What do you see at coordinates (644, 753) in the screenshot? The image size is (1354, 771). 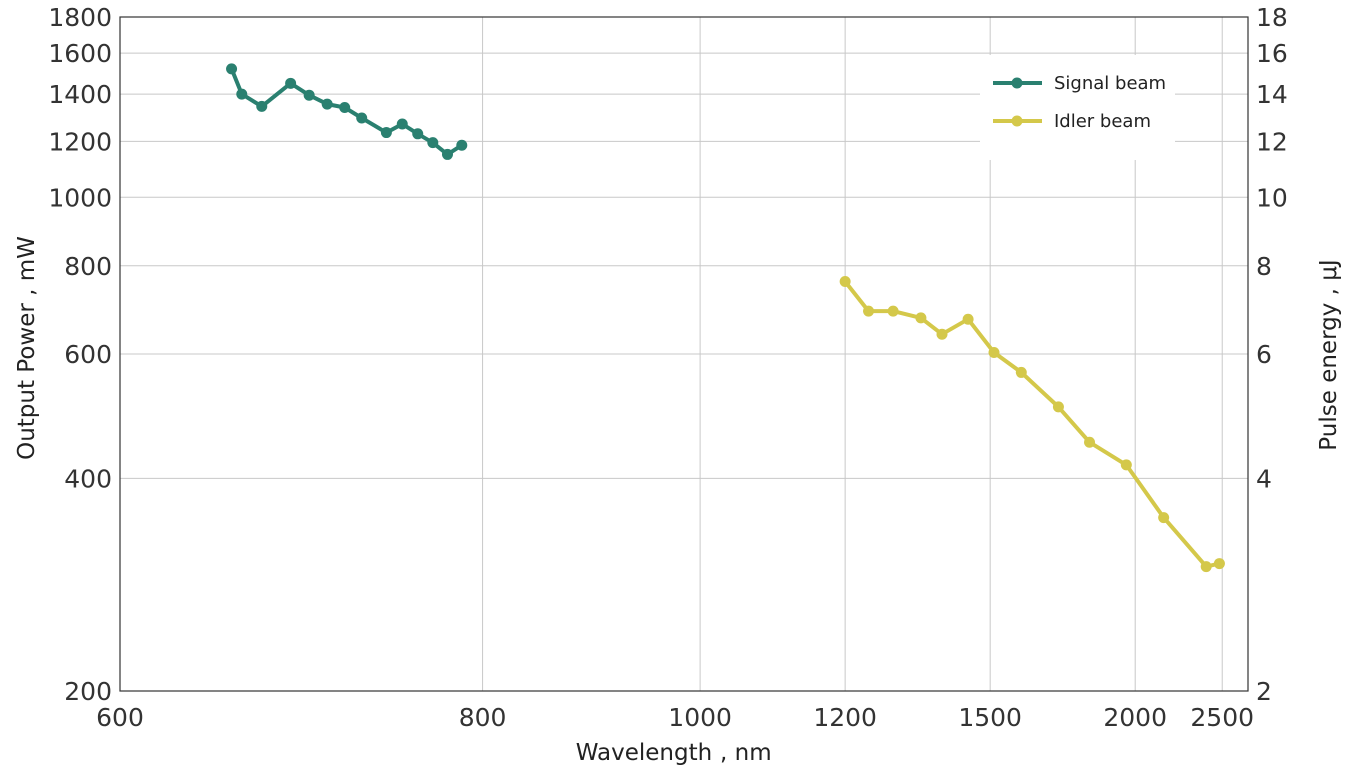 I see `x-axis-title: Wavelength` at bounding box center [644, 753].